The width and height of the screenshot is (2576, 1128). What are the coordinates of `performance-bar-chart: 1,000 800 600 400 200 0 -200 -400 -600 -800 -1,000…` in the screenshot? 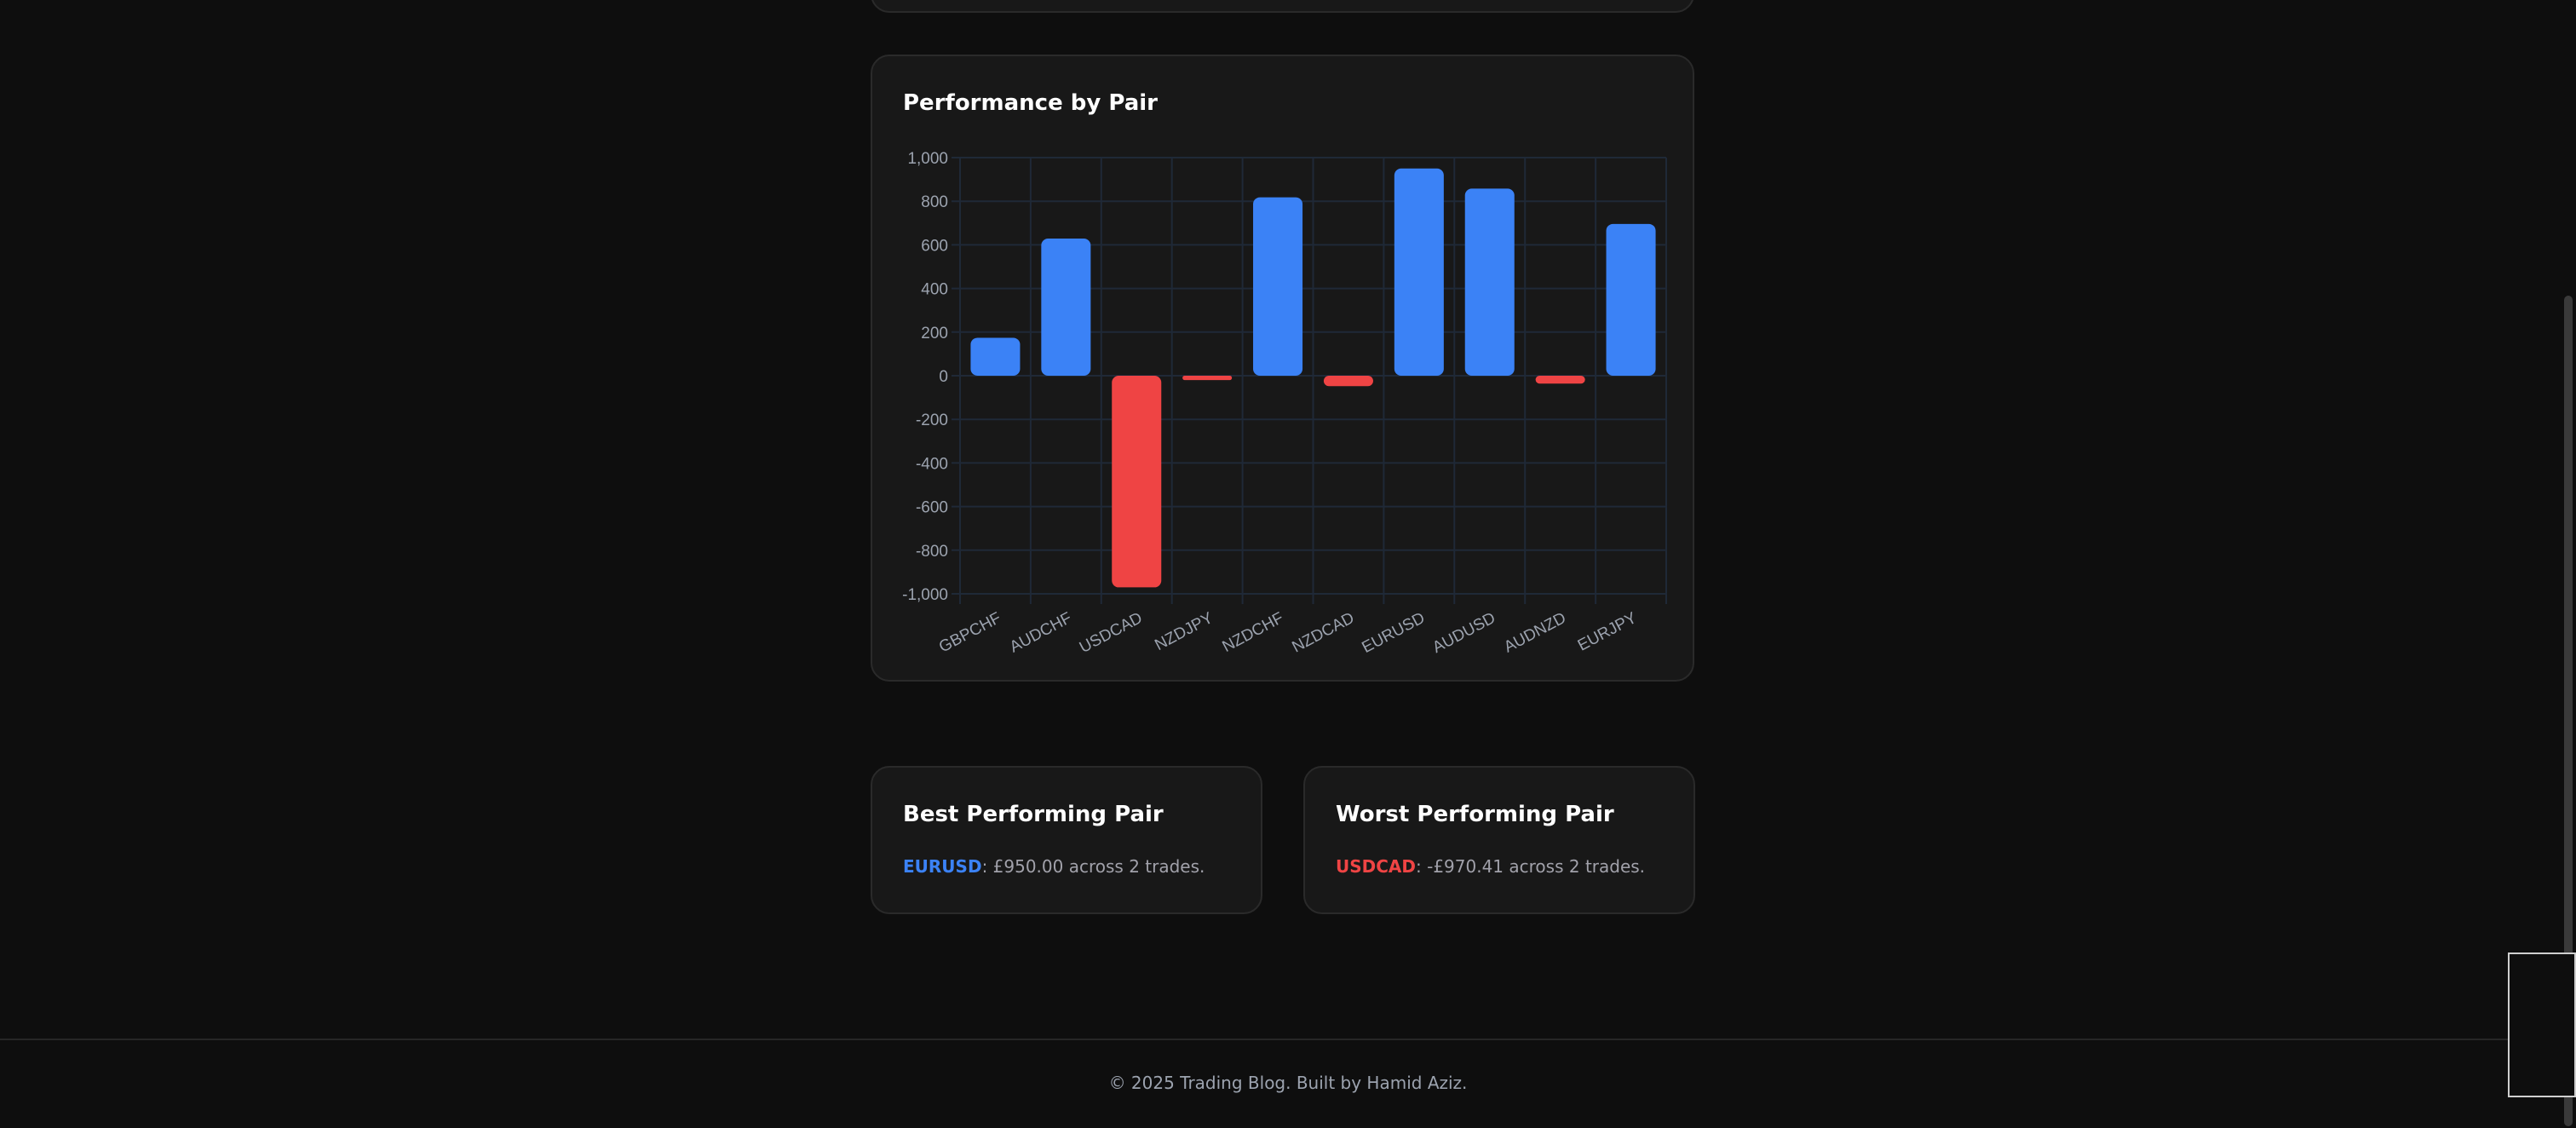 It's located at (1285, 403).